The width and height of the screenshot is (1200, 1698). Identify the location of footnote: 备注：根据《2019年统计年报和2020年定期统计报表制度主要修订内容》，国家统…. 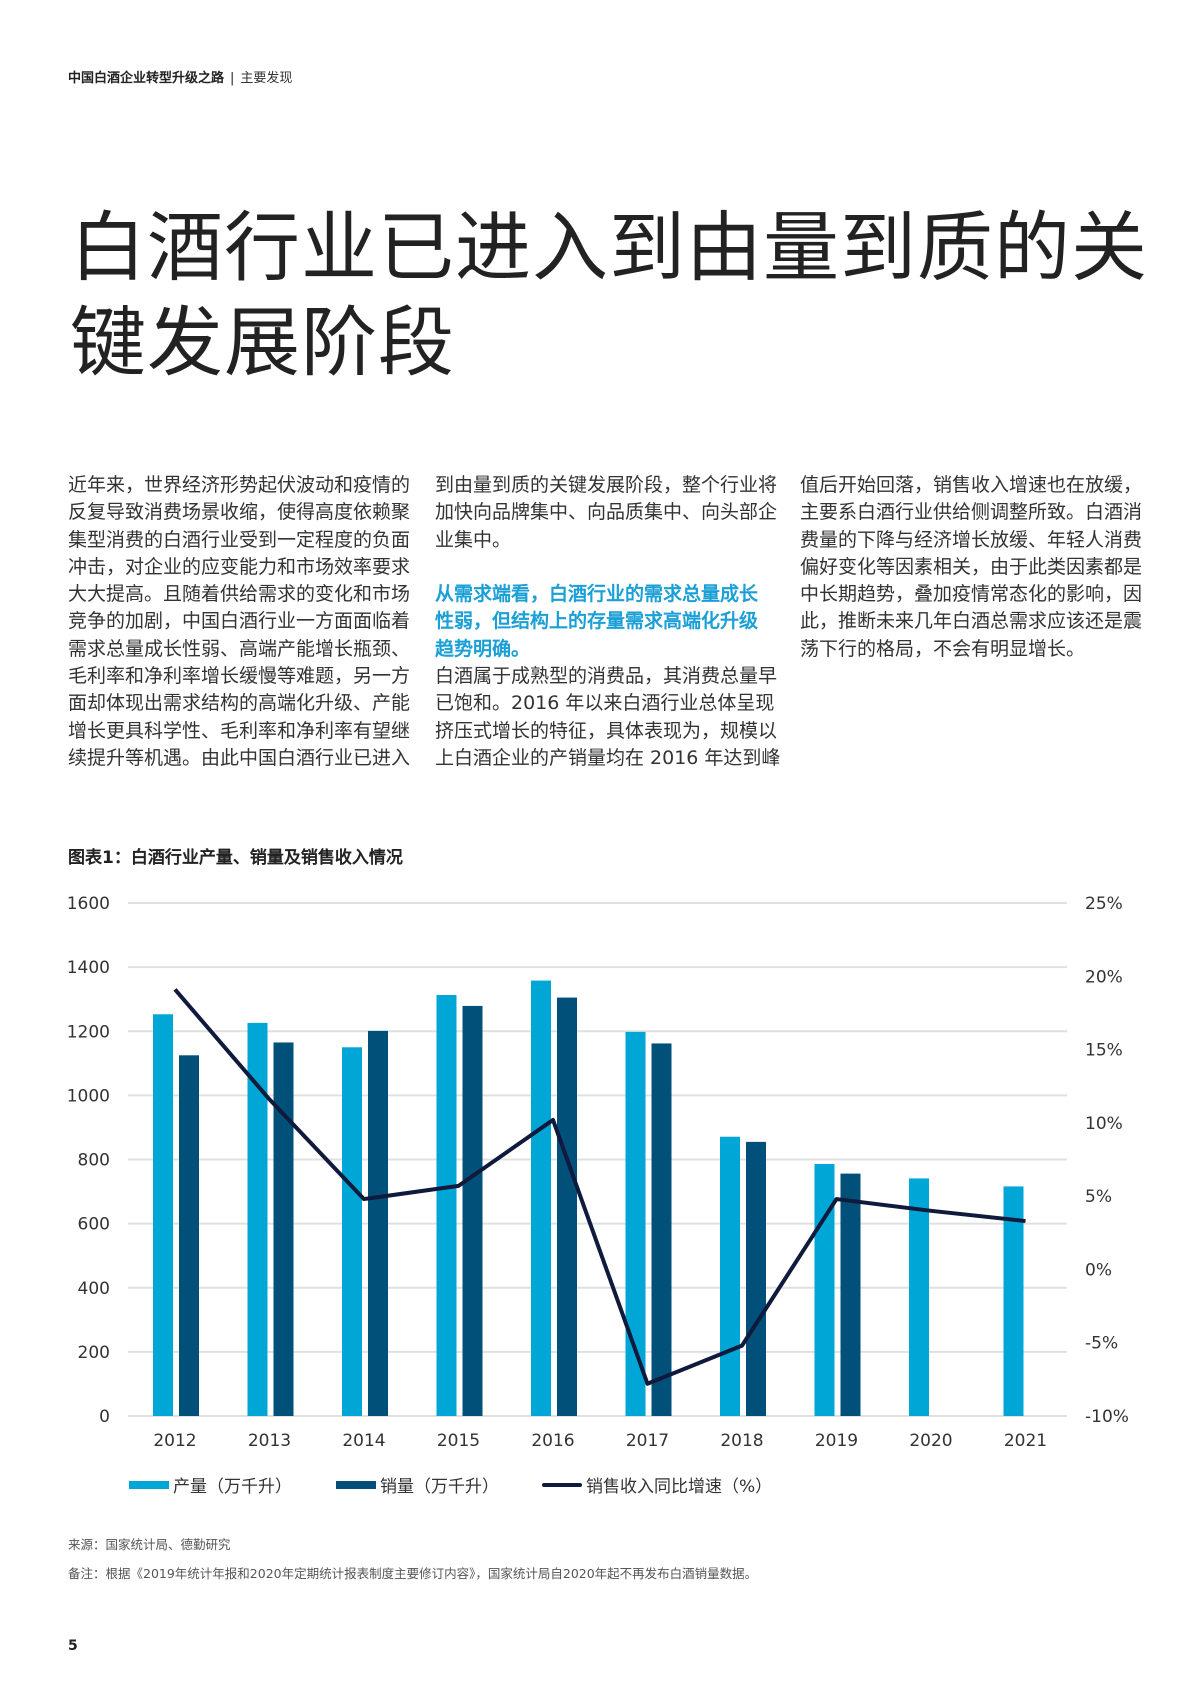
(413, 1573).